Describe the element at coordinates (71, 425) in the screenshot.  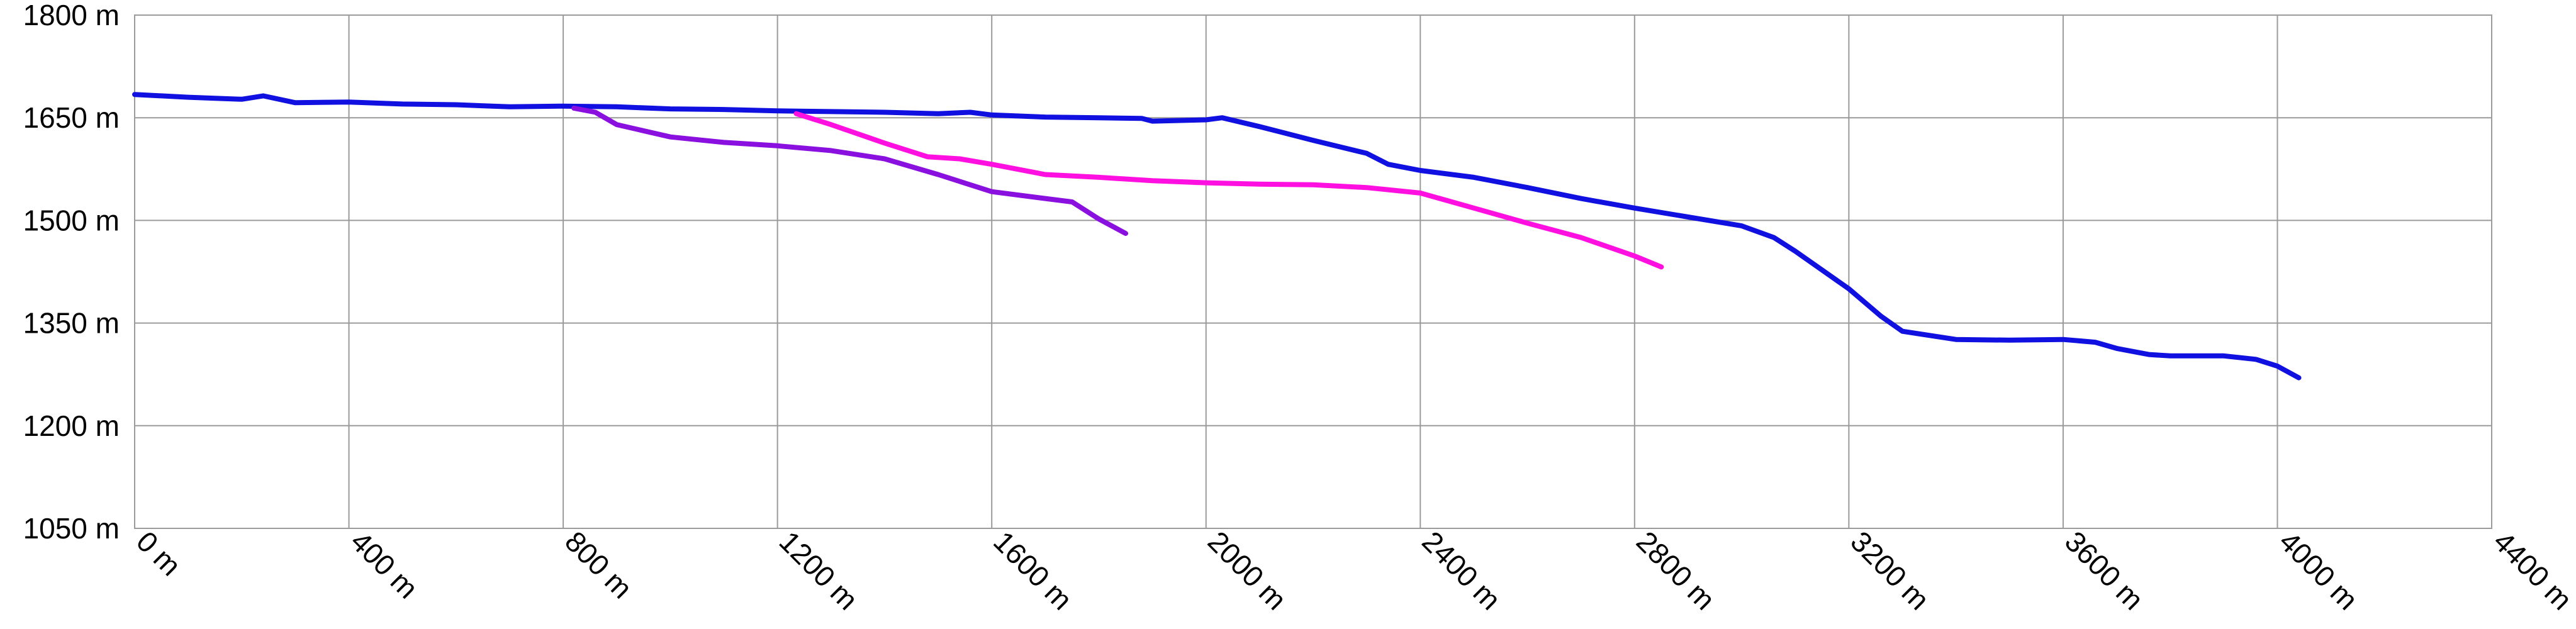
I see `y-tick-label: 1200 m` at that location.